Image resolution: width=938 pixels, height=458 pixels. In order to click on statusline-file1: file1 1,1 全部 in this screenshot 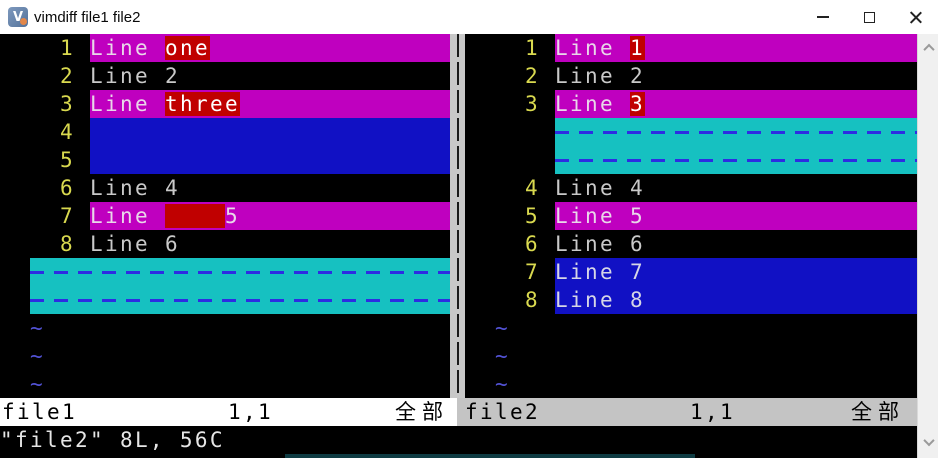, I will do `click(228, 412)`.